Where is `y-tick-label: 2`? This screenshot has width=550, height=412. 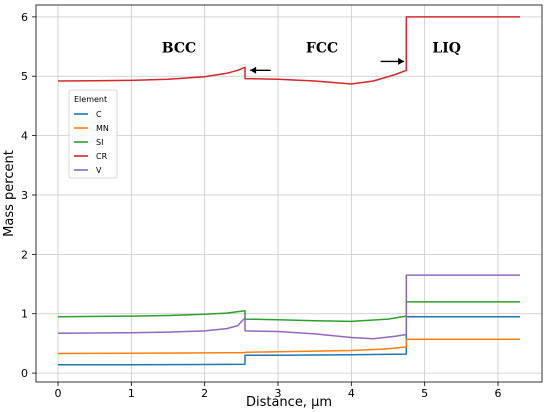 y-tick-label: 2 is located at coordinates (24, 254).